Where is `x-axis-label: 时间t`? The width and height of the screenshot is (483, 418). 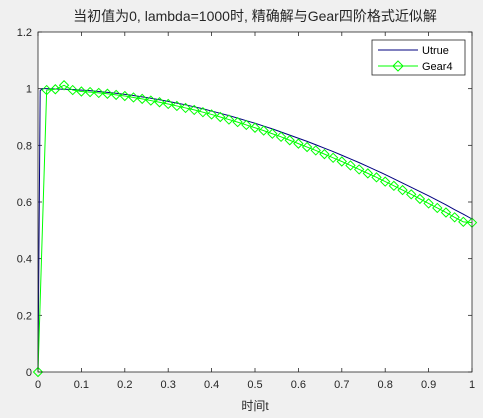
x-axis-label: 时间t is located at coordinates (255, 406).